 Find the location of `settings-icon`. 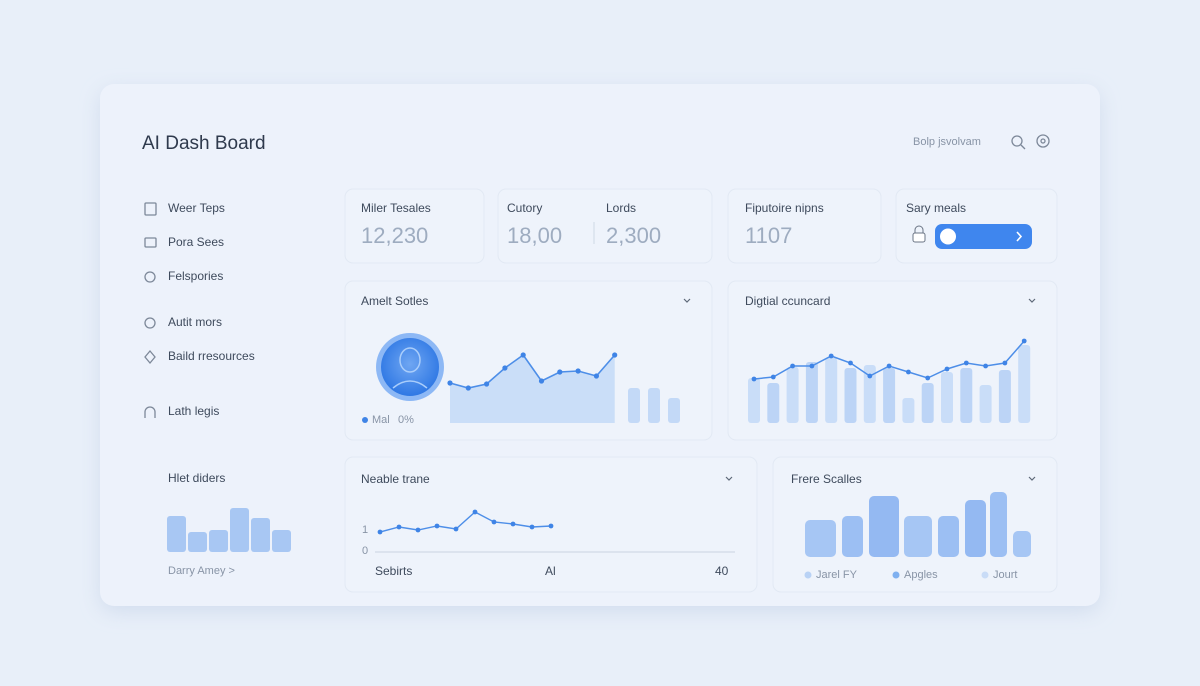

settings-icon is located at coordinates (1043, 141).